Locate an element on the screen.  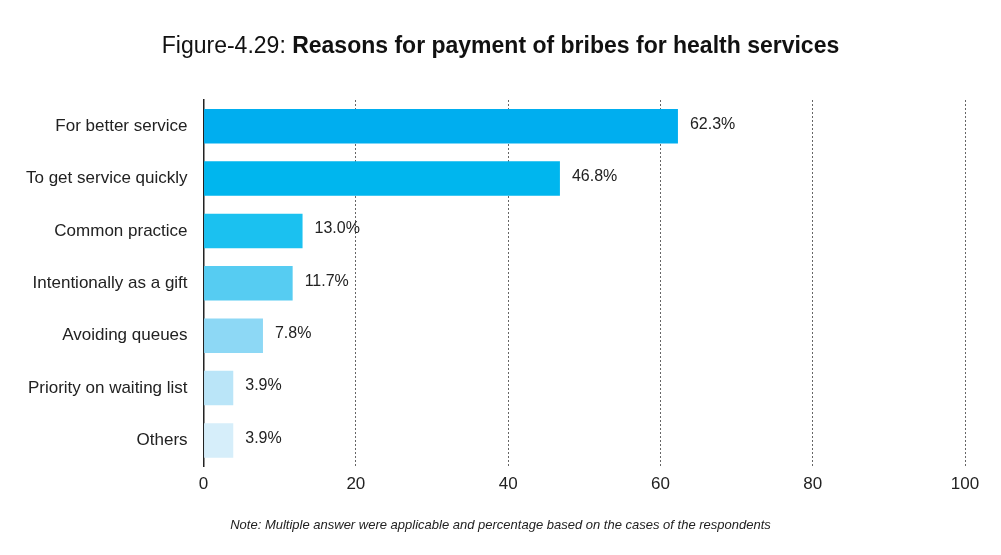
y-tick-label: For better service is located at coordinates (121, 125).